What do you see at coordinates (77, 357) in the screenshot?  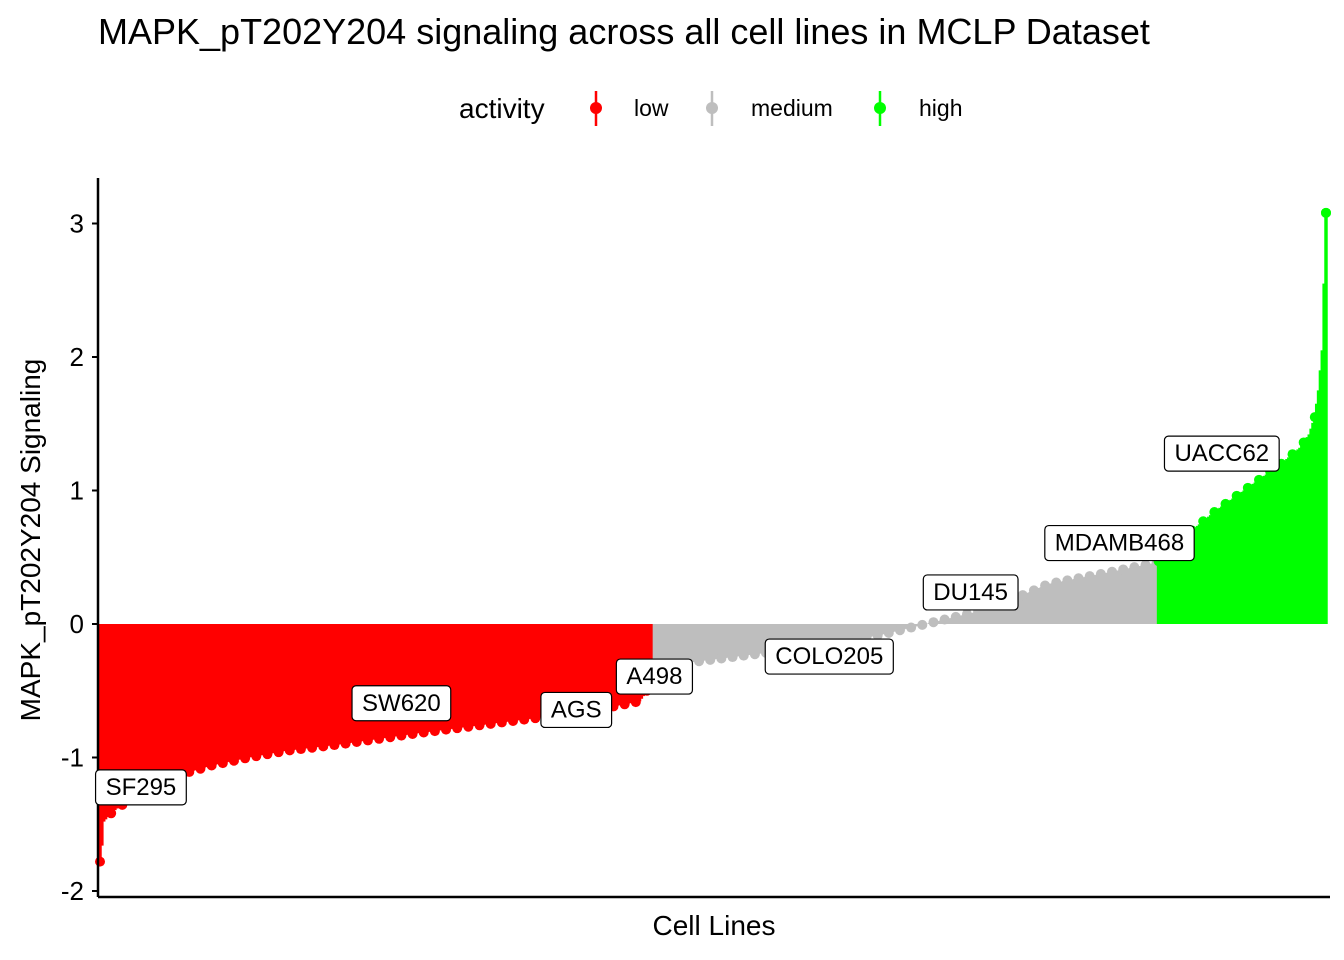 I see `y-tick-label: 2` at bounding box center [77, 357].